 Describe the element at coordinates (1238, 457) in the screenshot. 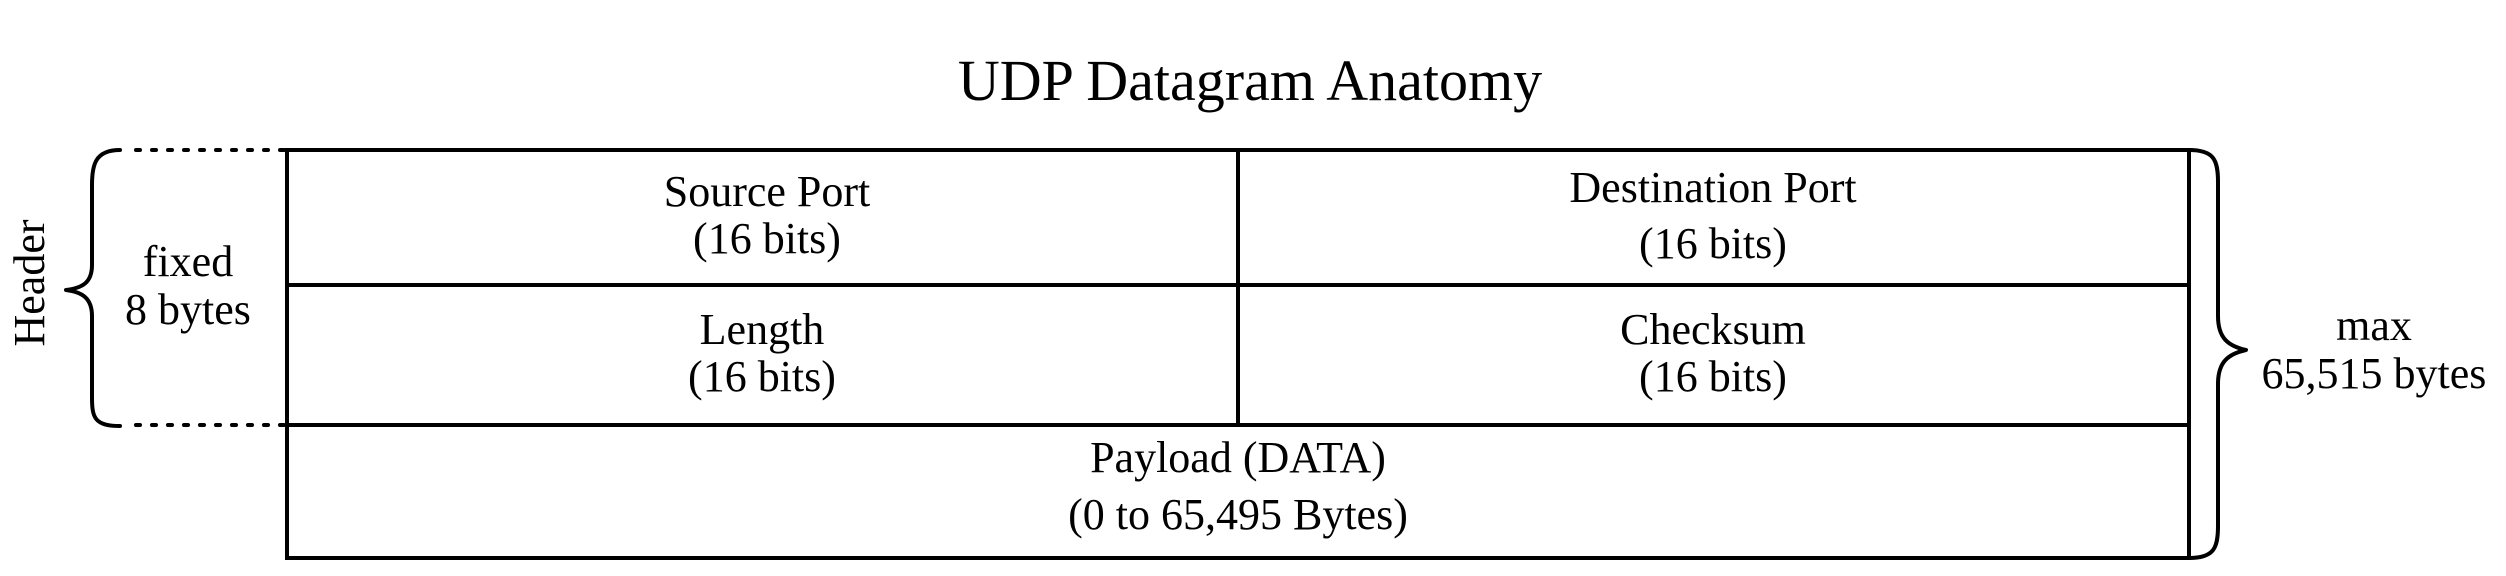

I see `payload-name: Payload (DATA)` at that location.